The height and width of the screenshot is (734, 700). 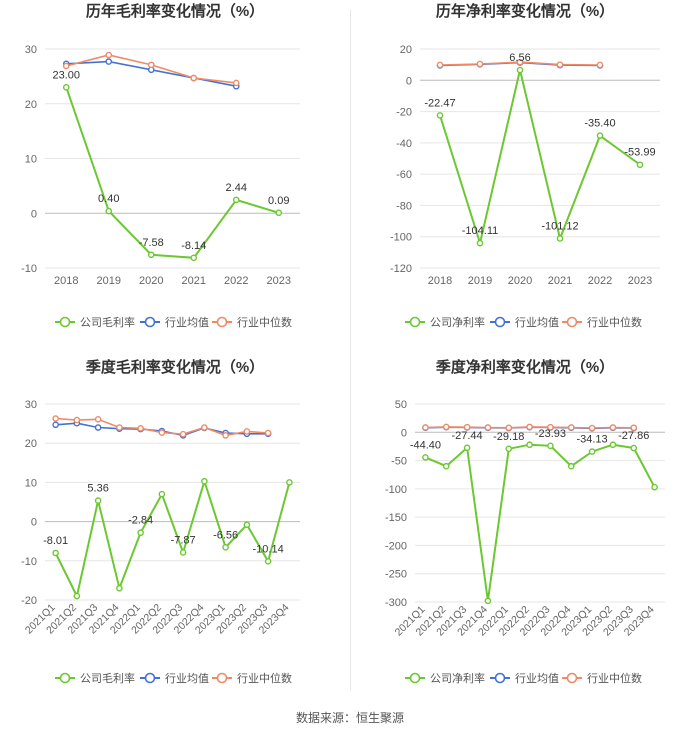 I want to click on chart1-data-label: 0.40, so click(x=108, y=199).